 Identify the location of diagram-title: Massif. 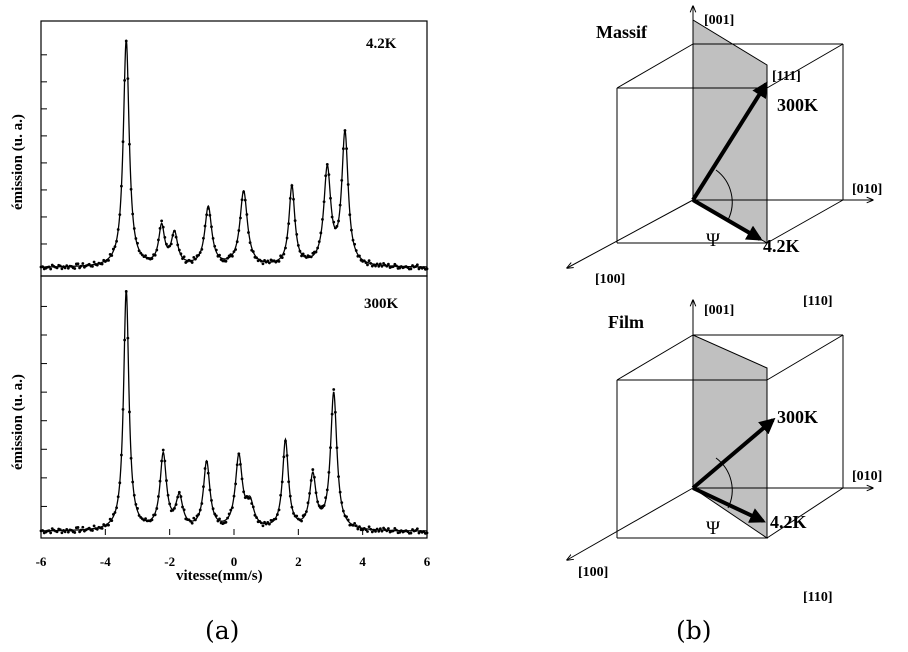
(622, 32).